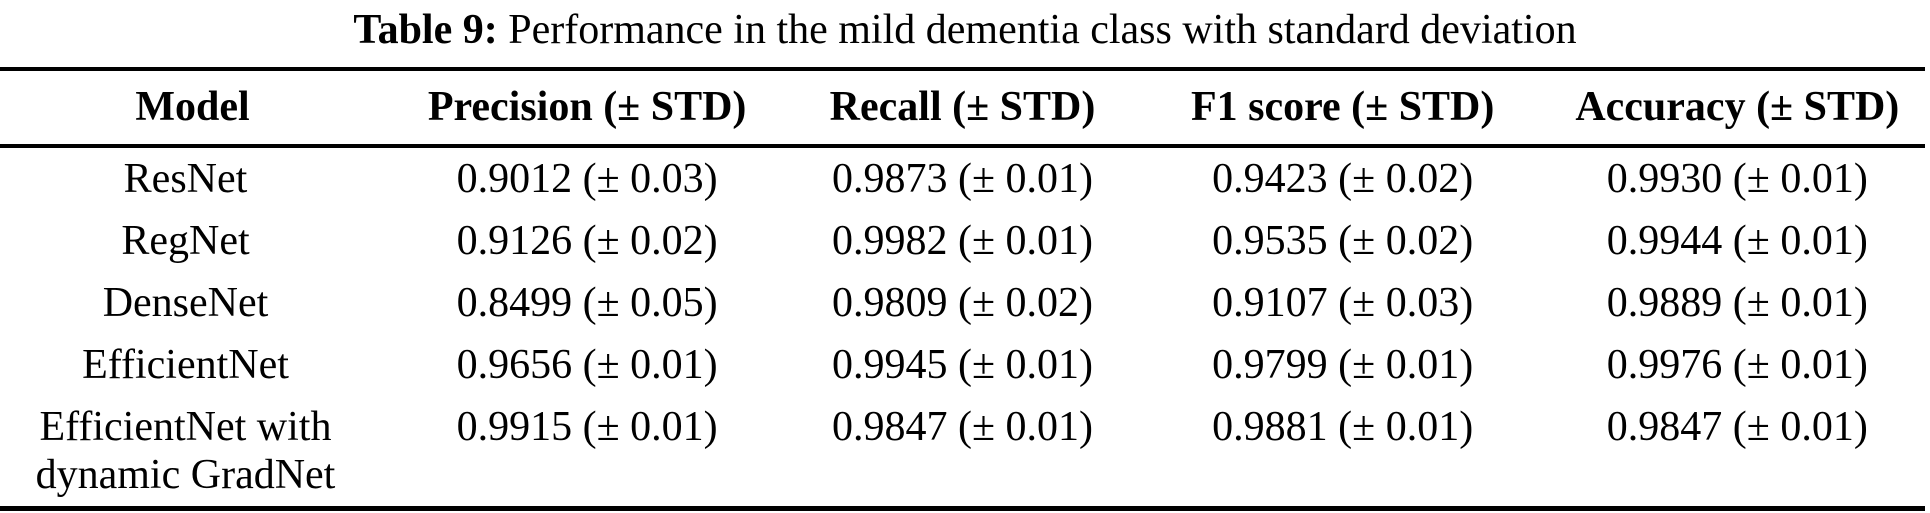  Describe the element at coordinates (1343, 427) in the screenshot. I see `f1-cell: 0.9881 (± 0.01)` at that location.